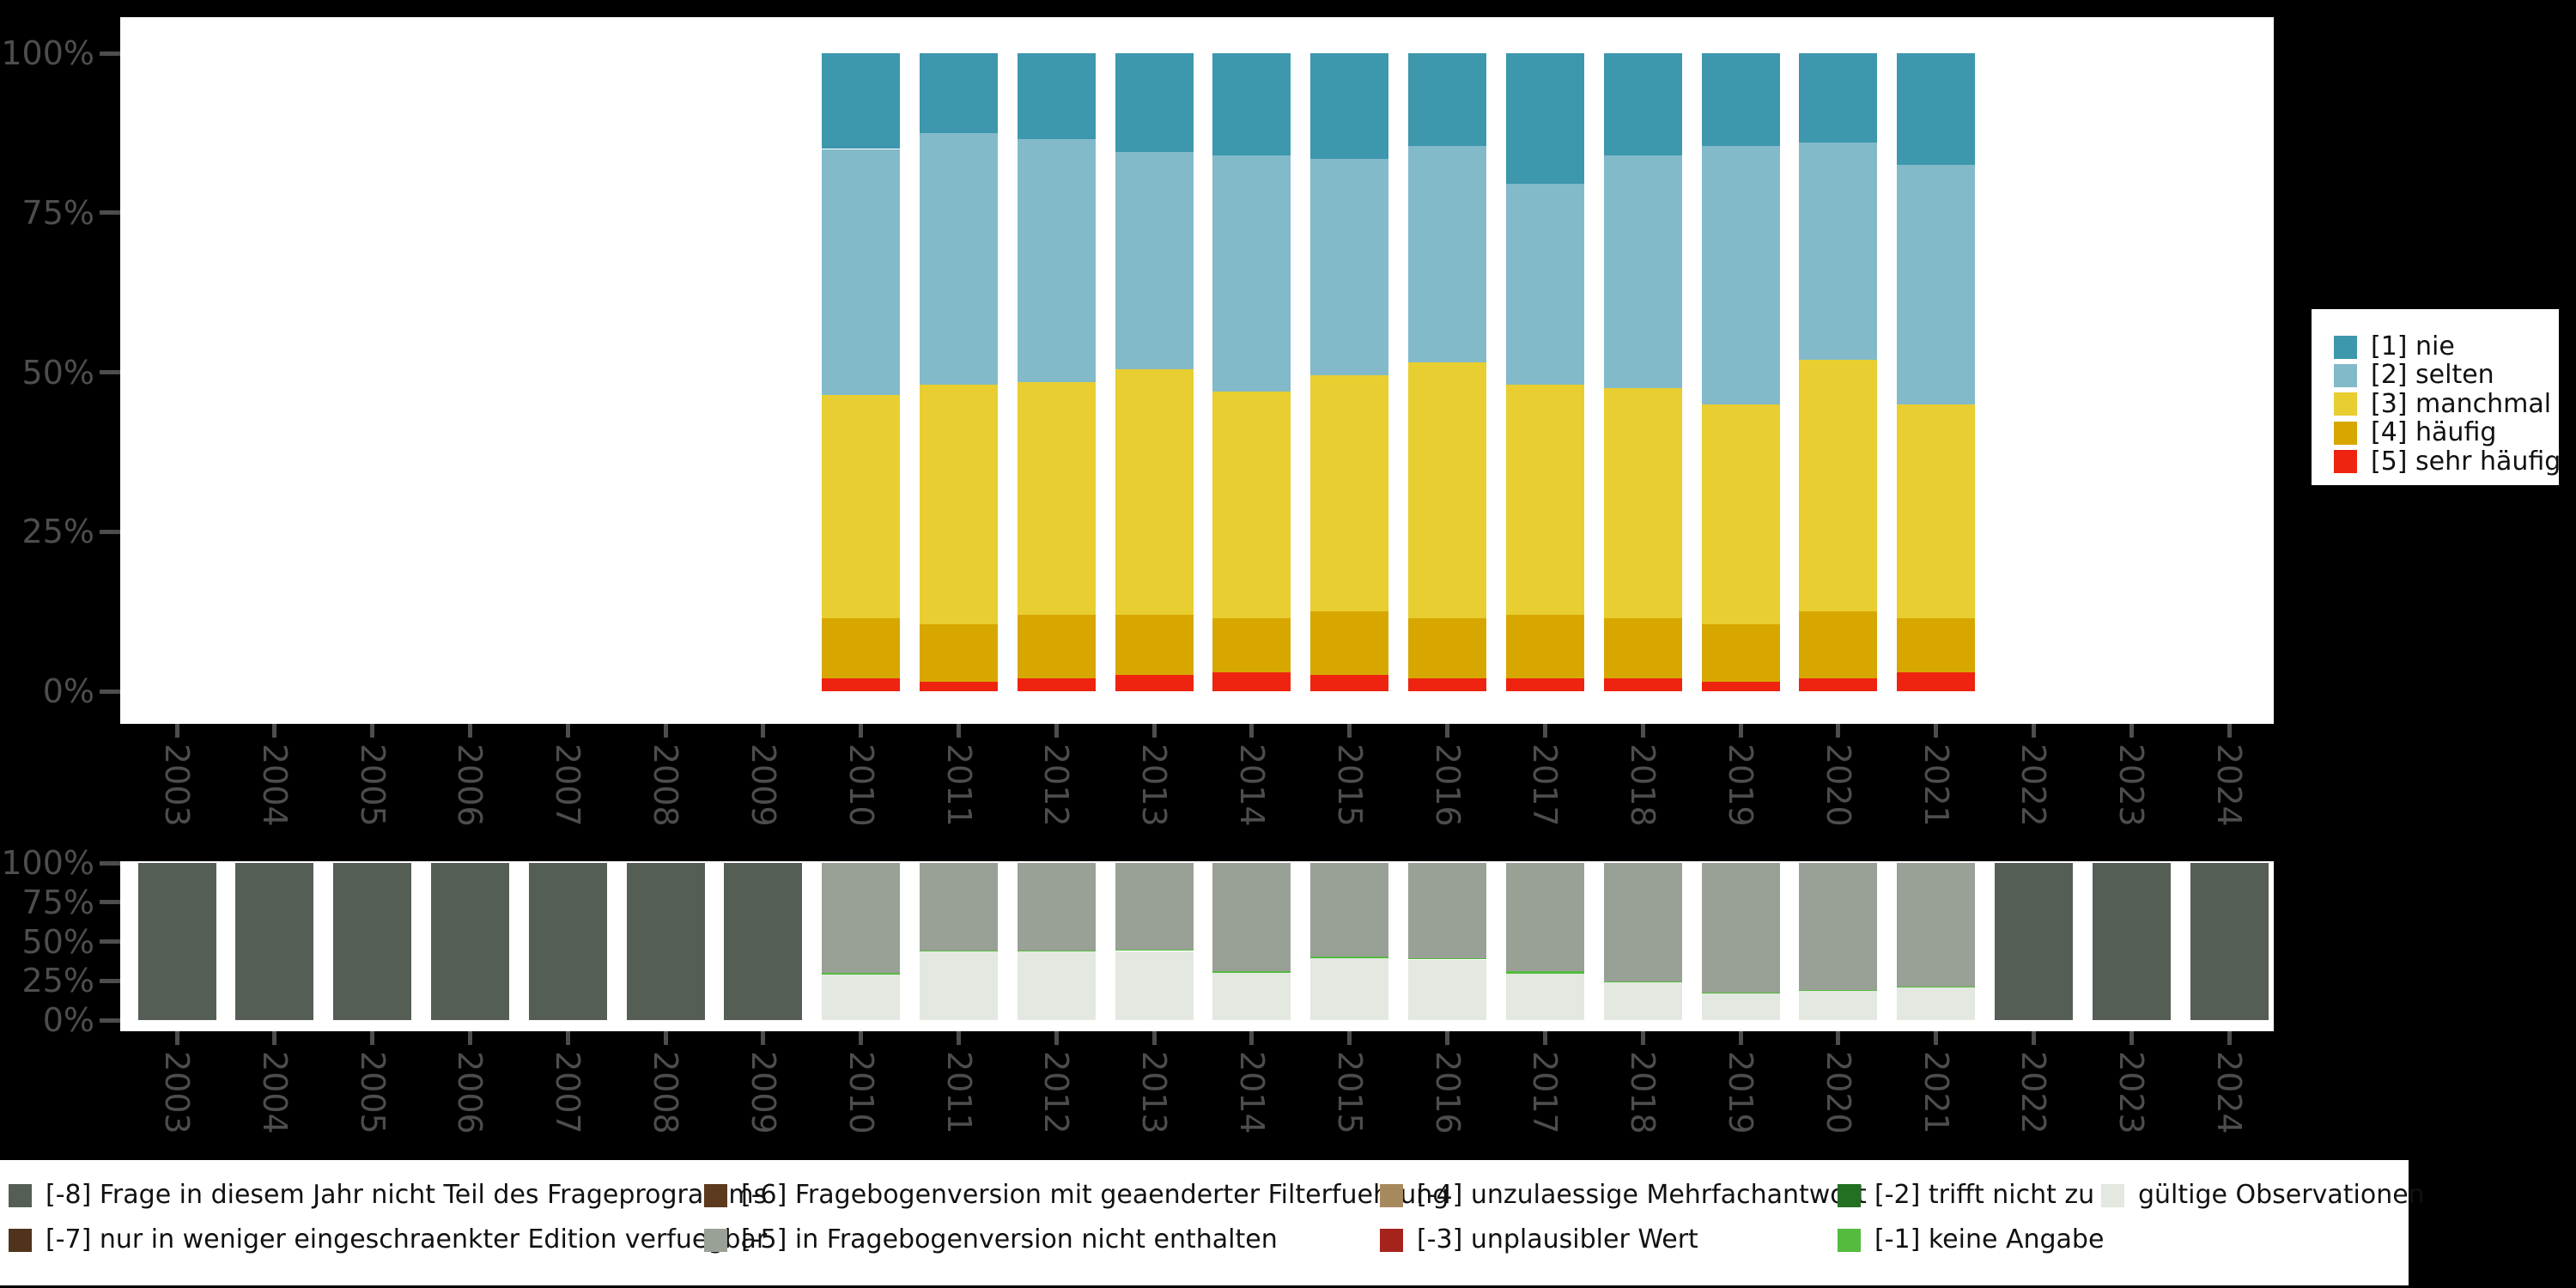 The height and width of the screenshot is (1288, 2576). I want to click on y-tick-label-0pct-chart1: 0%, so click(68, 691).